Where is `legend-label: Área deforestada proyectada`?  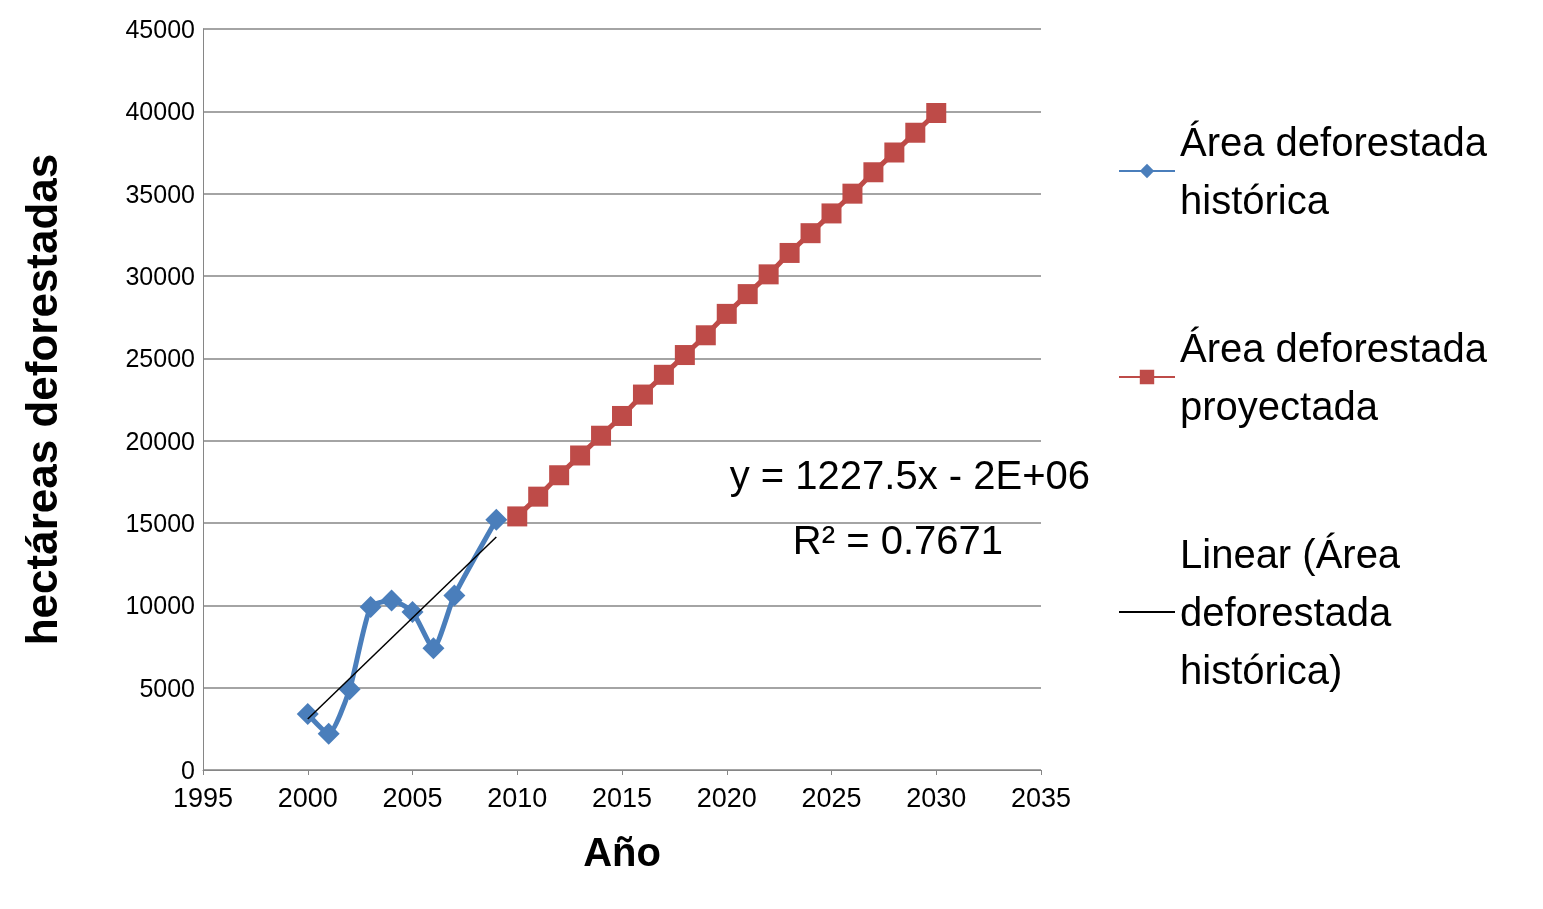
legend-label: Área deforestada proyectada is located at coordinates (1339, 377).